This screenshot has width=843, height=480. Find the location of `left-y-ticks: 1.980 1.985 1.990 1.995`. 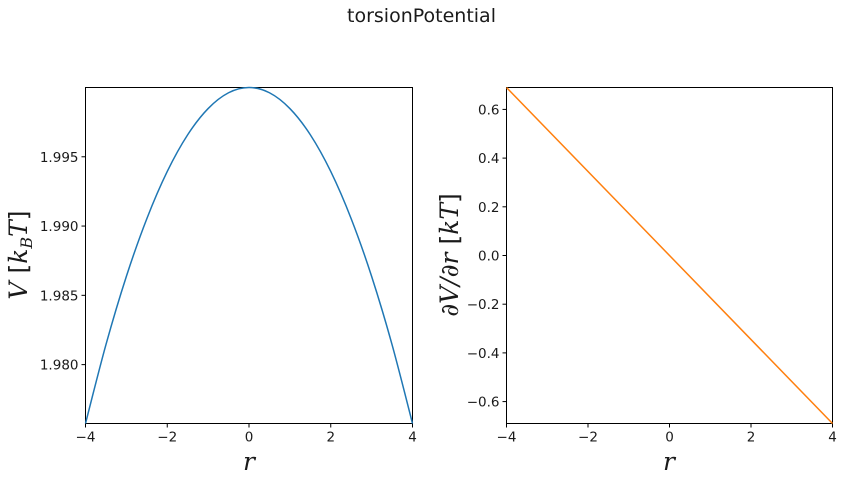

left-y-ticks: 1.980 1.985 1.990 1.995 is located at coordinates (63, 262).